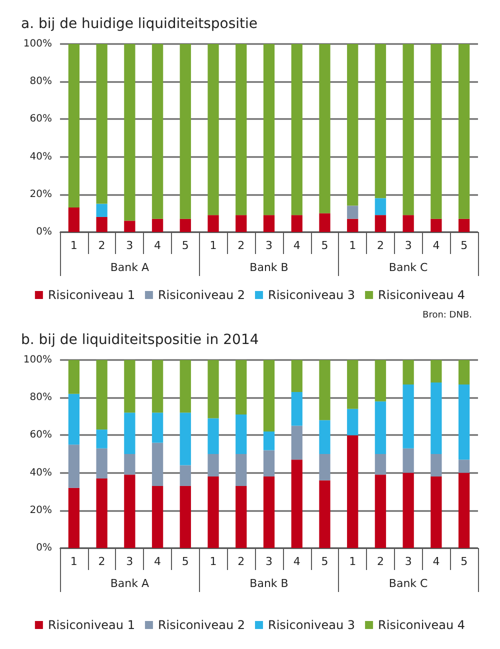 The width and height of the screenshot is (500, 649). What do you see at coordinates (447, 315) in the screenshot?
I see `text: Bron: DNB.` at bounding box center [447, 315].